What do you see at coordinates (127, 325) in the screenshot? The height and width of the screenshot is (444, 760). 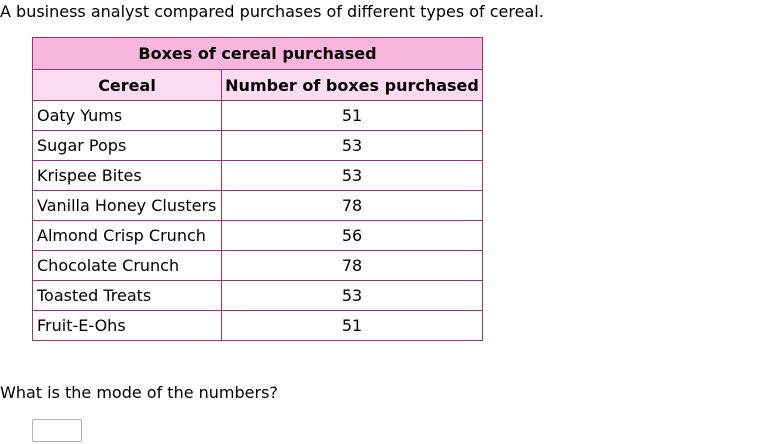 I see `cereal-name: Fruit-E-Ohs` at bounding box center [127, 325].